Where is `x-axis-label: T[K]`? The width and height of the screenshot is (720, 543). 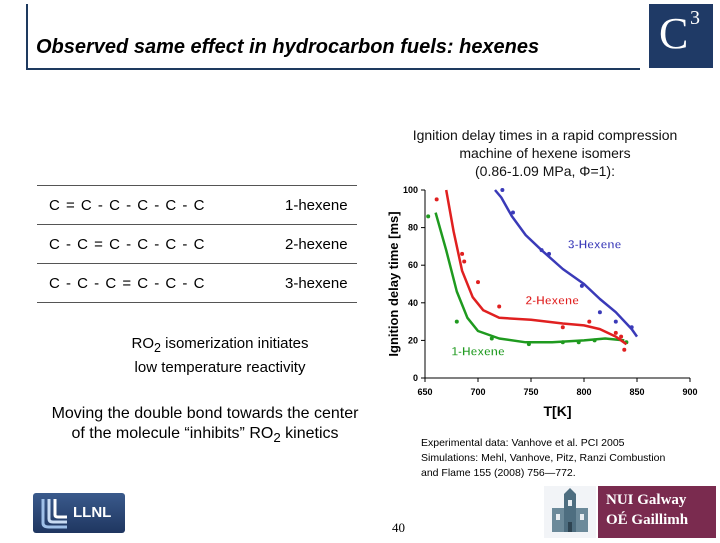 x-axis-label: T[K] is located at coordinates (558, 411).